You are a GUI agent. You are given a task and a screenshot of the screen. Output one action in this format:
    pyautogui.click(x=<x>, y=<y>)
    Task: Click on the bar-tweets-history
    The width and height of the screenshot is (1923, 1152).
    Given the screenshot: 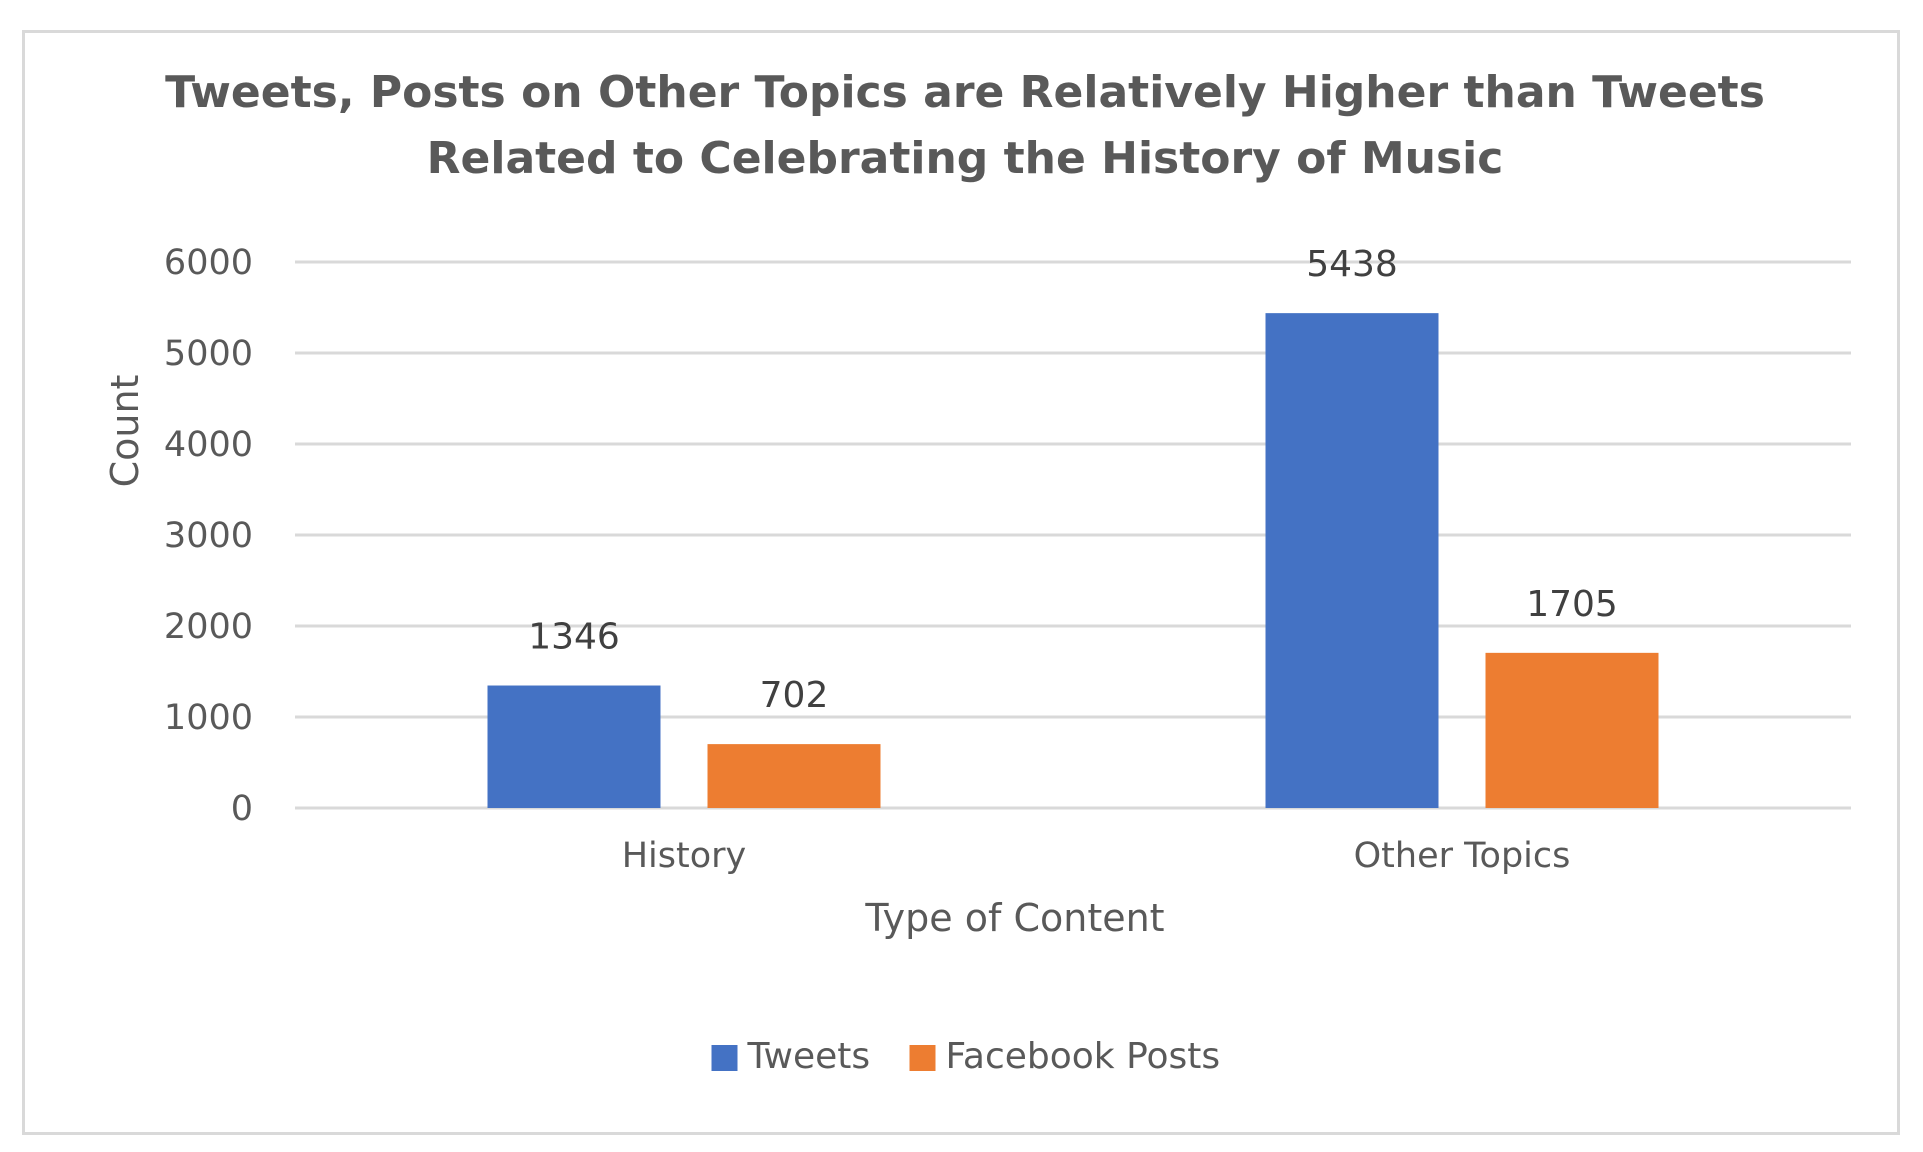 What is the action you would take?
    pyautogui.click(x=574, y=746)
    